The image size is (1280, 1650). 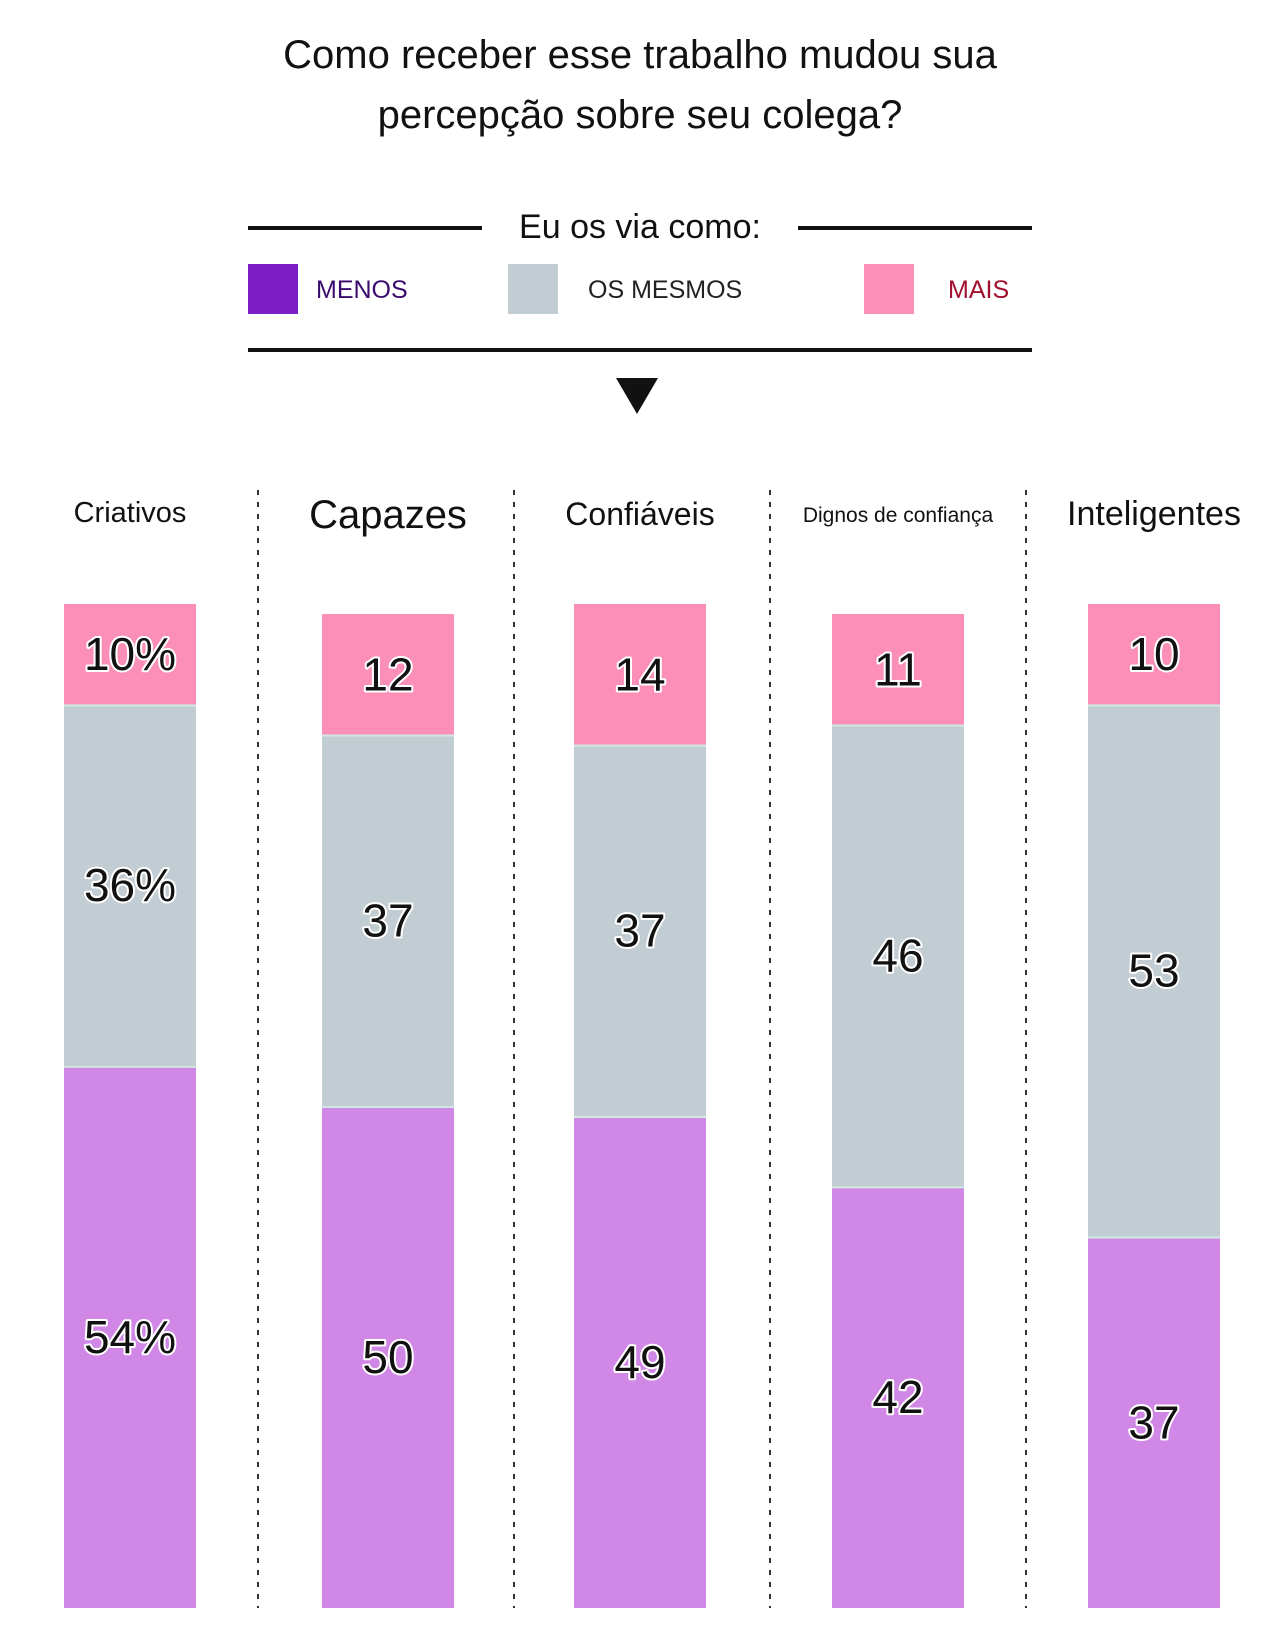 What do you see at coordinates (362, 290) in the screenshot?
I see `legend-label-menos: MENOS` at bounding box center [362, 290].